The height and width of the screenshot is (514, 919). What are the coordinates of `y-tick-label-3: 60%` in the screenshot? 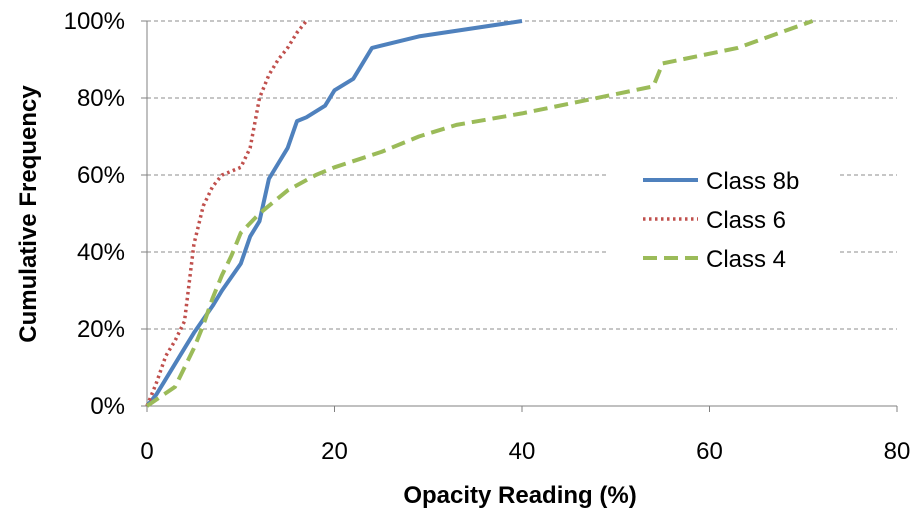 It's located at (101, 175).